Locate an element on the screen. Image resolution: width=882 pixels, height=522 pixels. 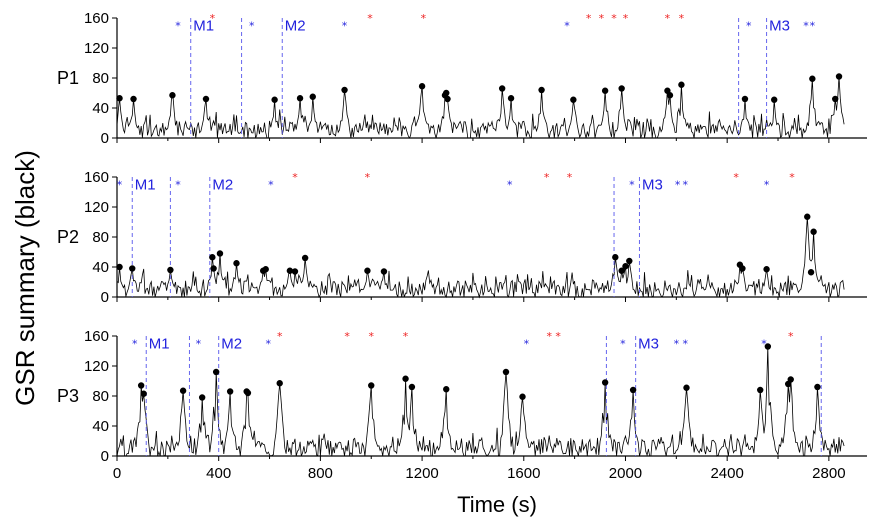
panel-label: P3 is located at coordinates (68, 396).